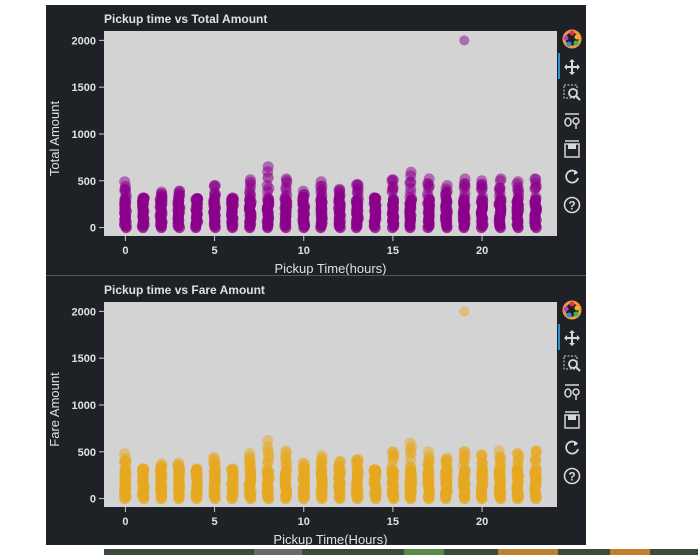  Describe the element at coordinates (93, 500) in the screenshot. I see `y-tick-label: 0` at that location.